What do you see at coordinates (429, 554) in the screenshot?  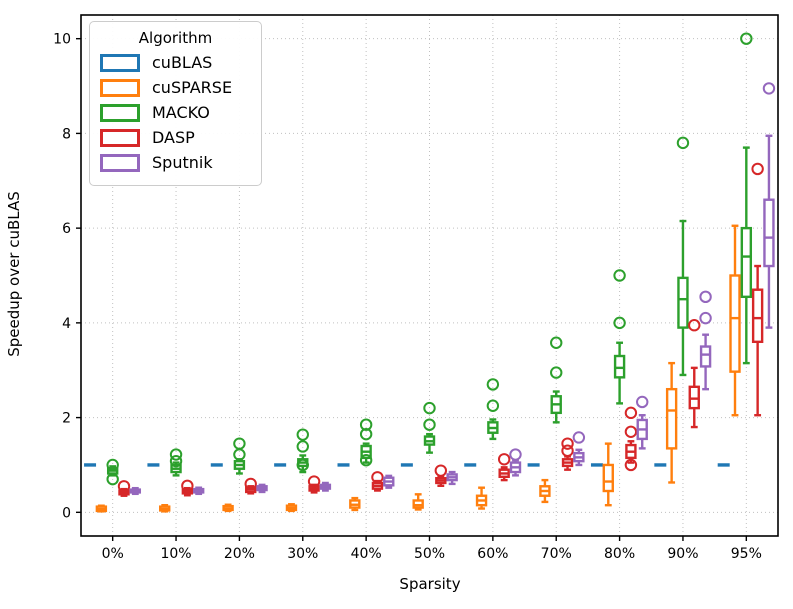 I see `x-tick-label: 50%` at bounding box center [429, 554].